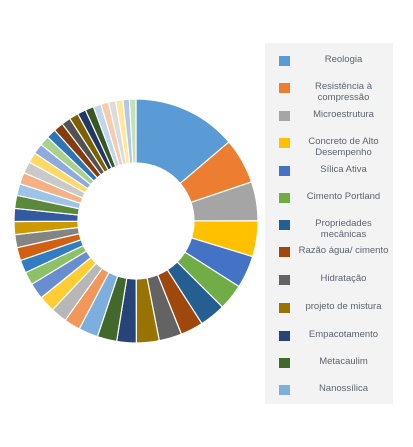  Describe the element at coordinates (343, 388) in the screenshot. I see `legend-label: Nanossílica` at that location.